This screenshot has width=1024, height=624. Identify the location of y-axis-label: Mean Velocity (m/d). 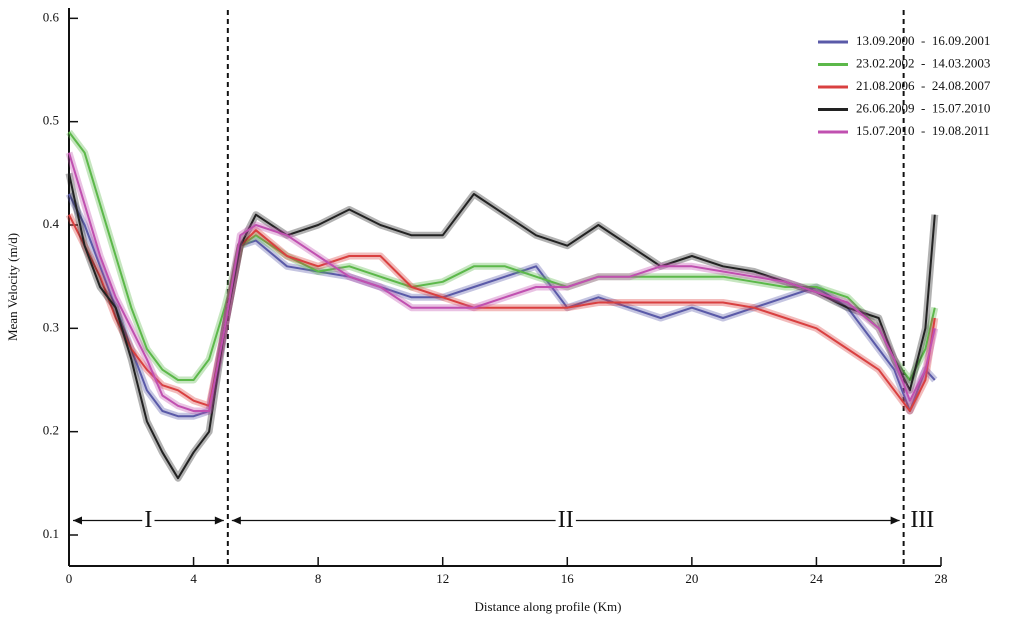
(12, 287).